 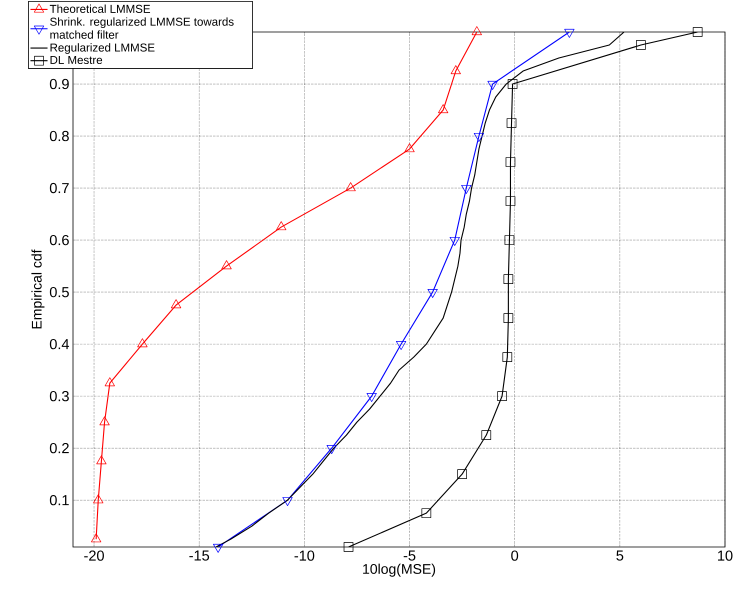 I want to click on y-tick-label: 0.5, so click(x=59, y=292).